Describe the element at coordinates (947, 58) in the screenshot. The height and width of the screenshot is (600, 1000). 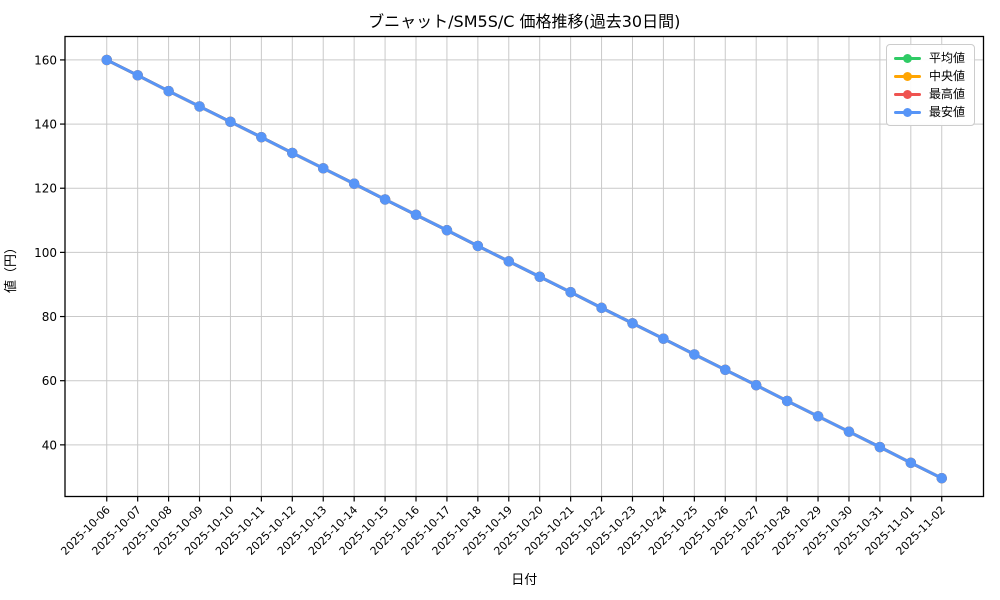
I see `legend-label: 平均値` at that location.